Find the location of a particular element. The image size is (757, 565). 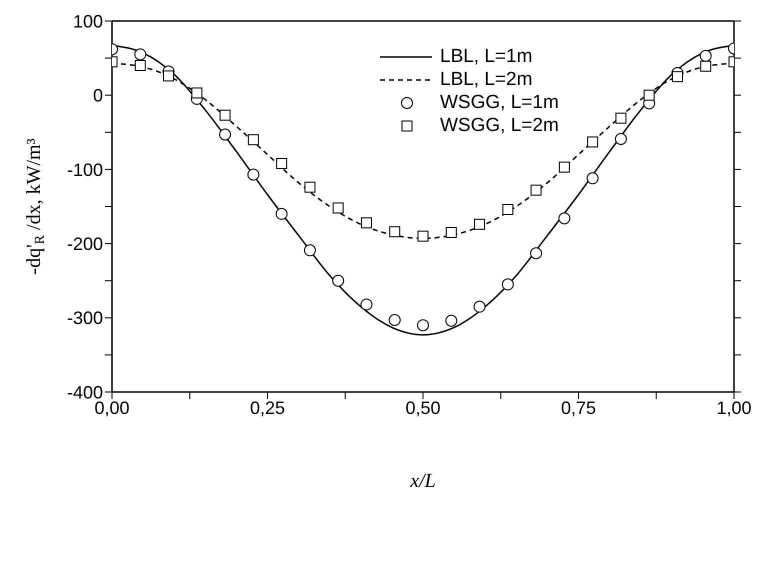

y-tick-label: 0 is located at coordinates (97, 96).